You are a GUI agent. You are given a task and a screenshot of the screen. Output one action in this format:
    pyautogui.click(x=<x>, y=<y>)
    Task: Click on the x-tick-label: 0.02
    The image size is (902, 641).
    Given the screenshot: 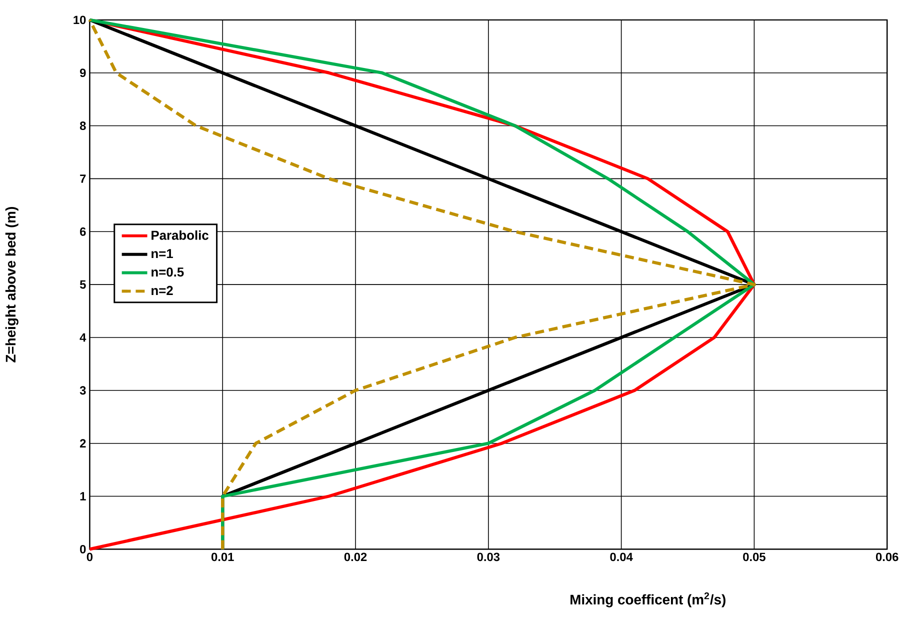 What is the action you would take?
    pyautogui.click(x=355, y=557)
    